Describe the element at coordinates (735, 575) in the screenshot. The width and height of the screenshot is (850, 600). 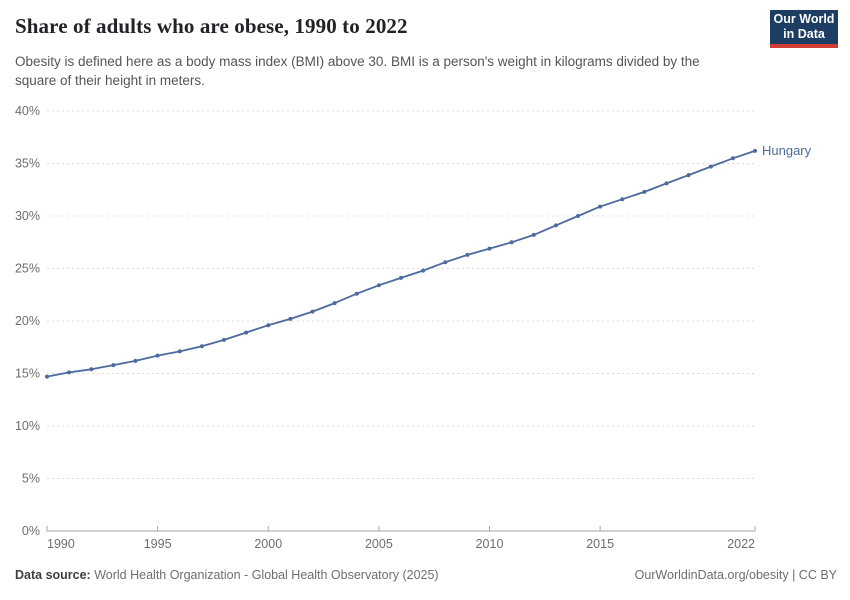
I see `credit-link: OurWorldinData.org/obesity | CC BY` at that location.